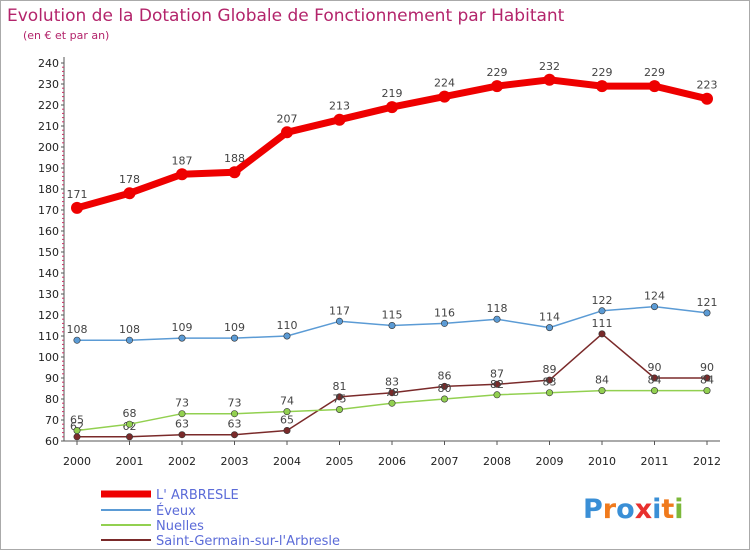 The width and height of the screenshot is (750, 550). What do you see at coordinates (445, 375) in the screenshot?
I see `data-label: 86` at bounding box center [445, 375].